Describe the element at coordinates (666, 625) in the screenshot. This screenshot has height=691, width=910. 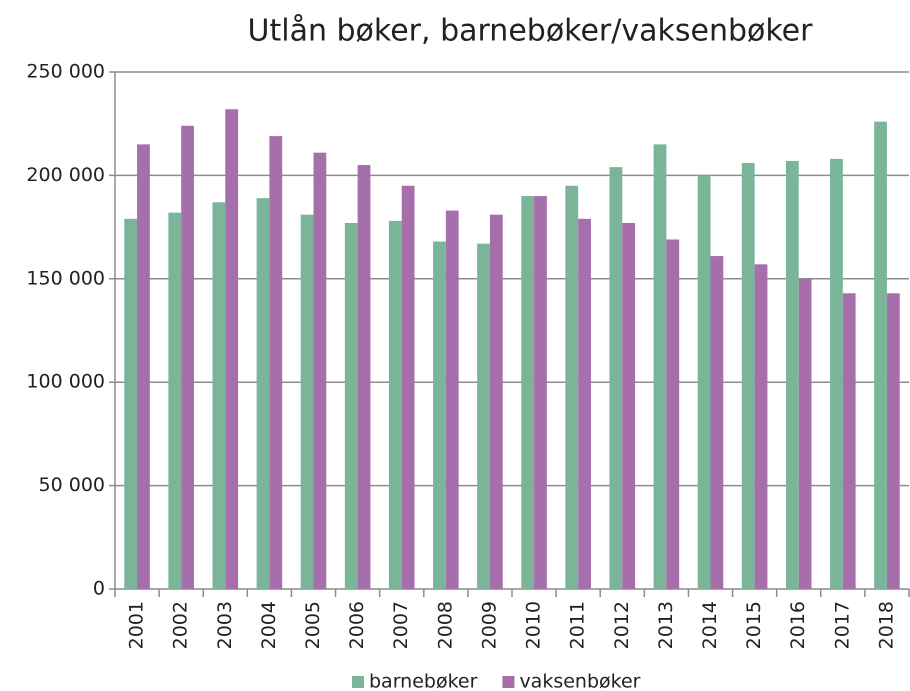
I see `x-tick-label: 2013` at that location.